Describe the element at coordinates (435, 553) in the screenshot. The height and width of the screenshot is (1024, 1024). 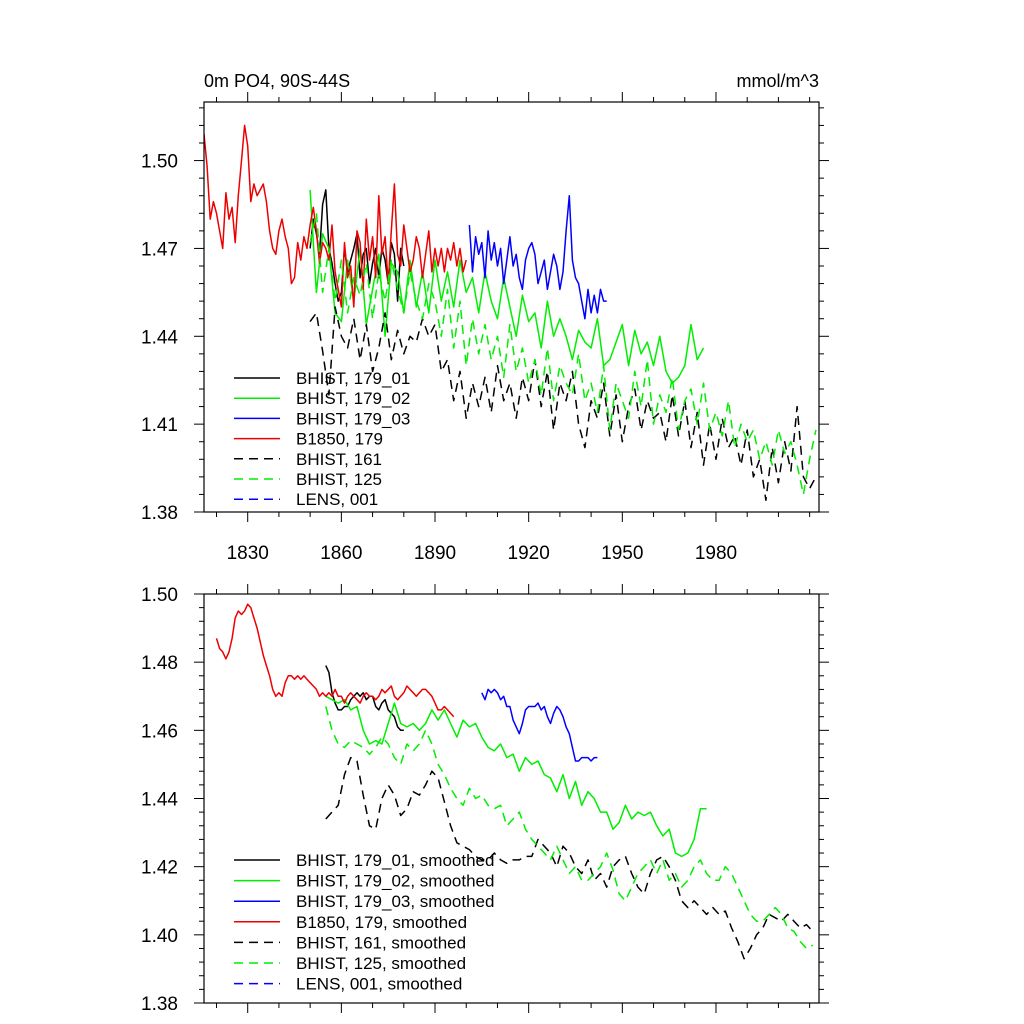
I see `top-x-tick-label: 1890` at that location.